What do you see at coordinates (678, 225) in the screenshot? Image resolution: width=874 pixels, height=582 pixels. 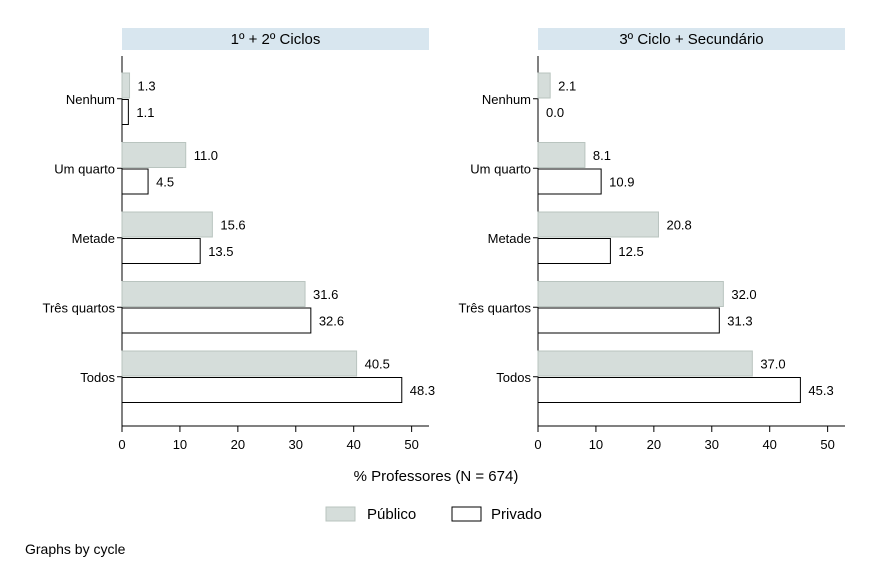 I see `data-label: 20.8` at bounding box center [678, 225].